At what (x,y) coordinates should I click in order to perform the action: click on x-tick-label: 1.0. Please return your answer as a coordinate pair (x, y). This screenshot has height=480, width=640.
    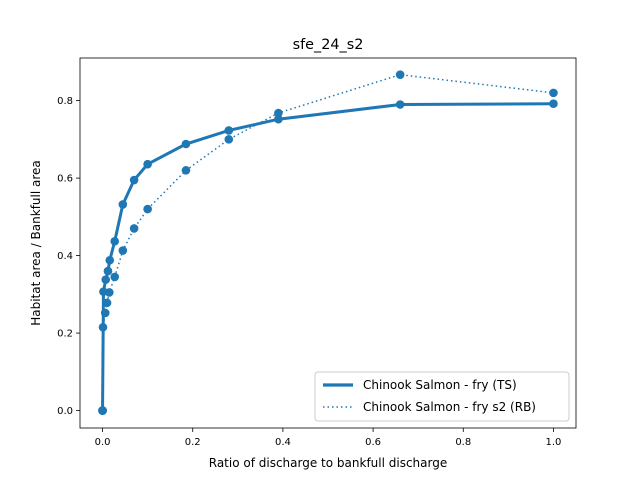
    Looking at the image, I should click on (554, 442).